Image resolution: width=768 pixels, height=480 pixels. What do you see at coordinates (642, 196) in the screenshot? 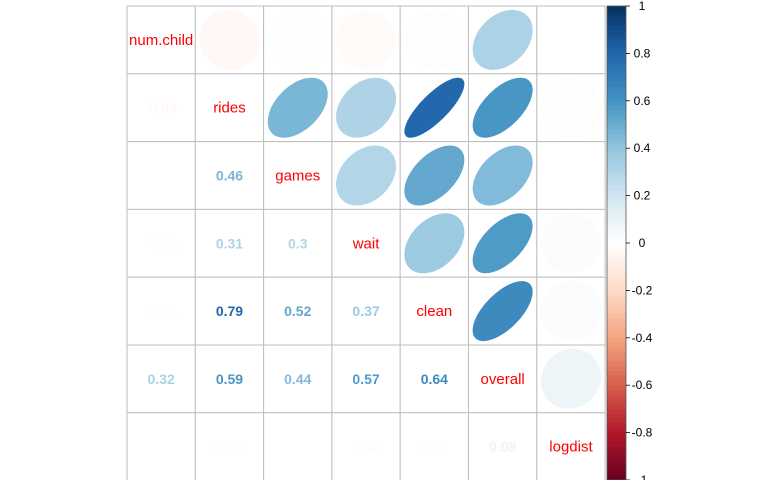
I see `legend-tick-label: 0.2` at bounding box center [642, 196].